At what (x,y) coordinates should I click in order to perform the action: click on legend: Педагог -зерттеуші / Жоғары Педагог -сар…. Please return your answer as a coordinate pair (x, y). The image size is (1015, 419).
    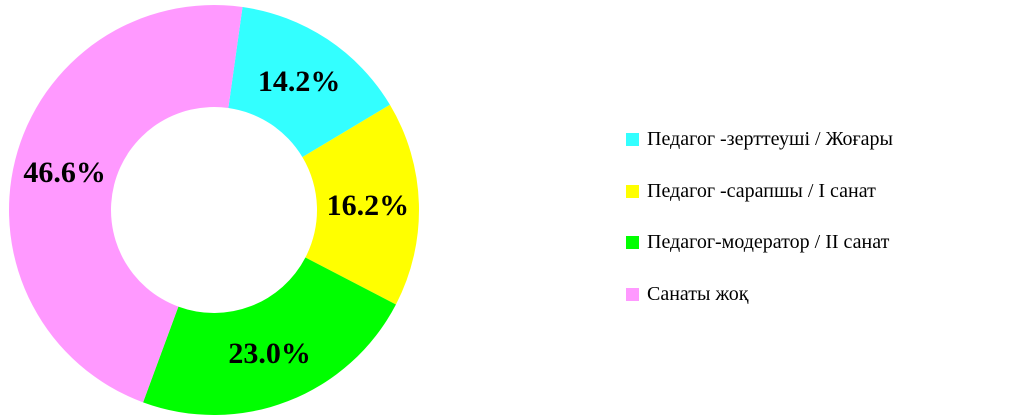
    Looking at the image, I should click on (759, 232).